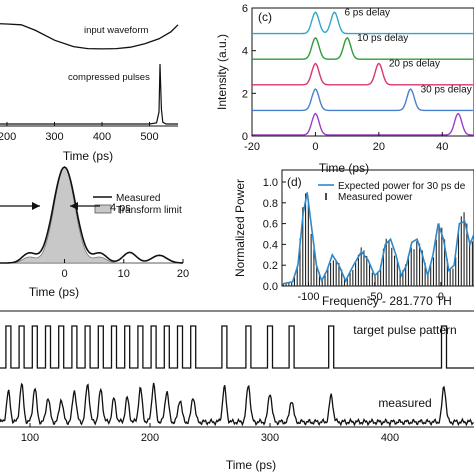 The width and height of the screenshot is (474, 474). I want to click on bottom-x-label: Time (ps), so click(251, 465).